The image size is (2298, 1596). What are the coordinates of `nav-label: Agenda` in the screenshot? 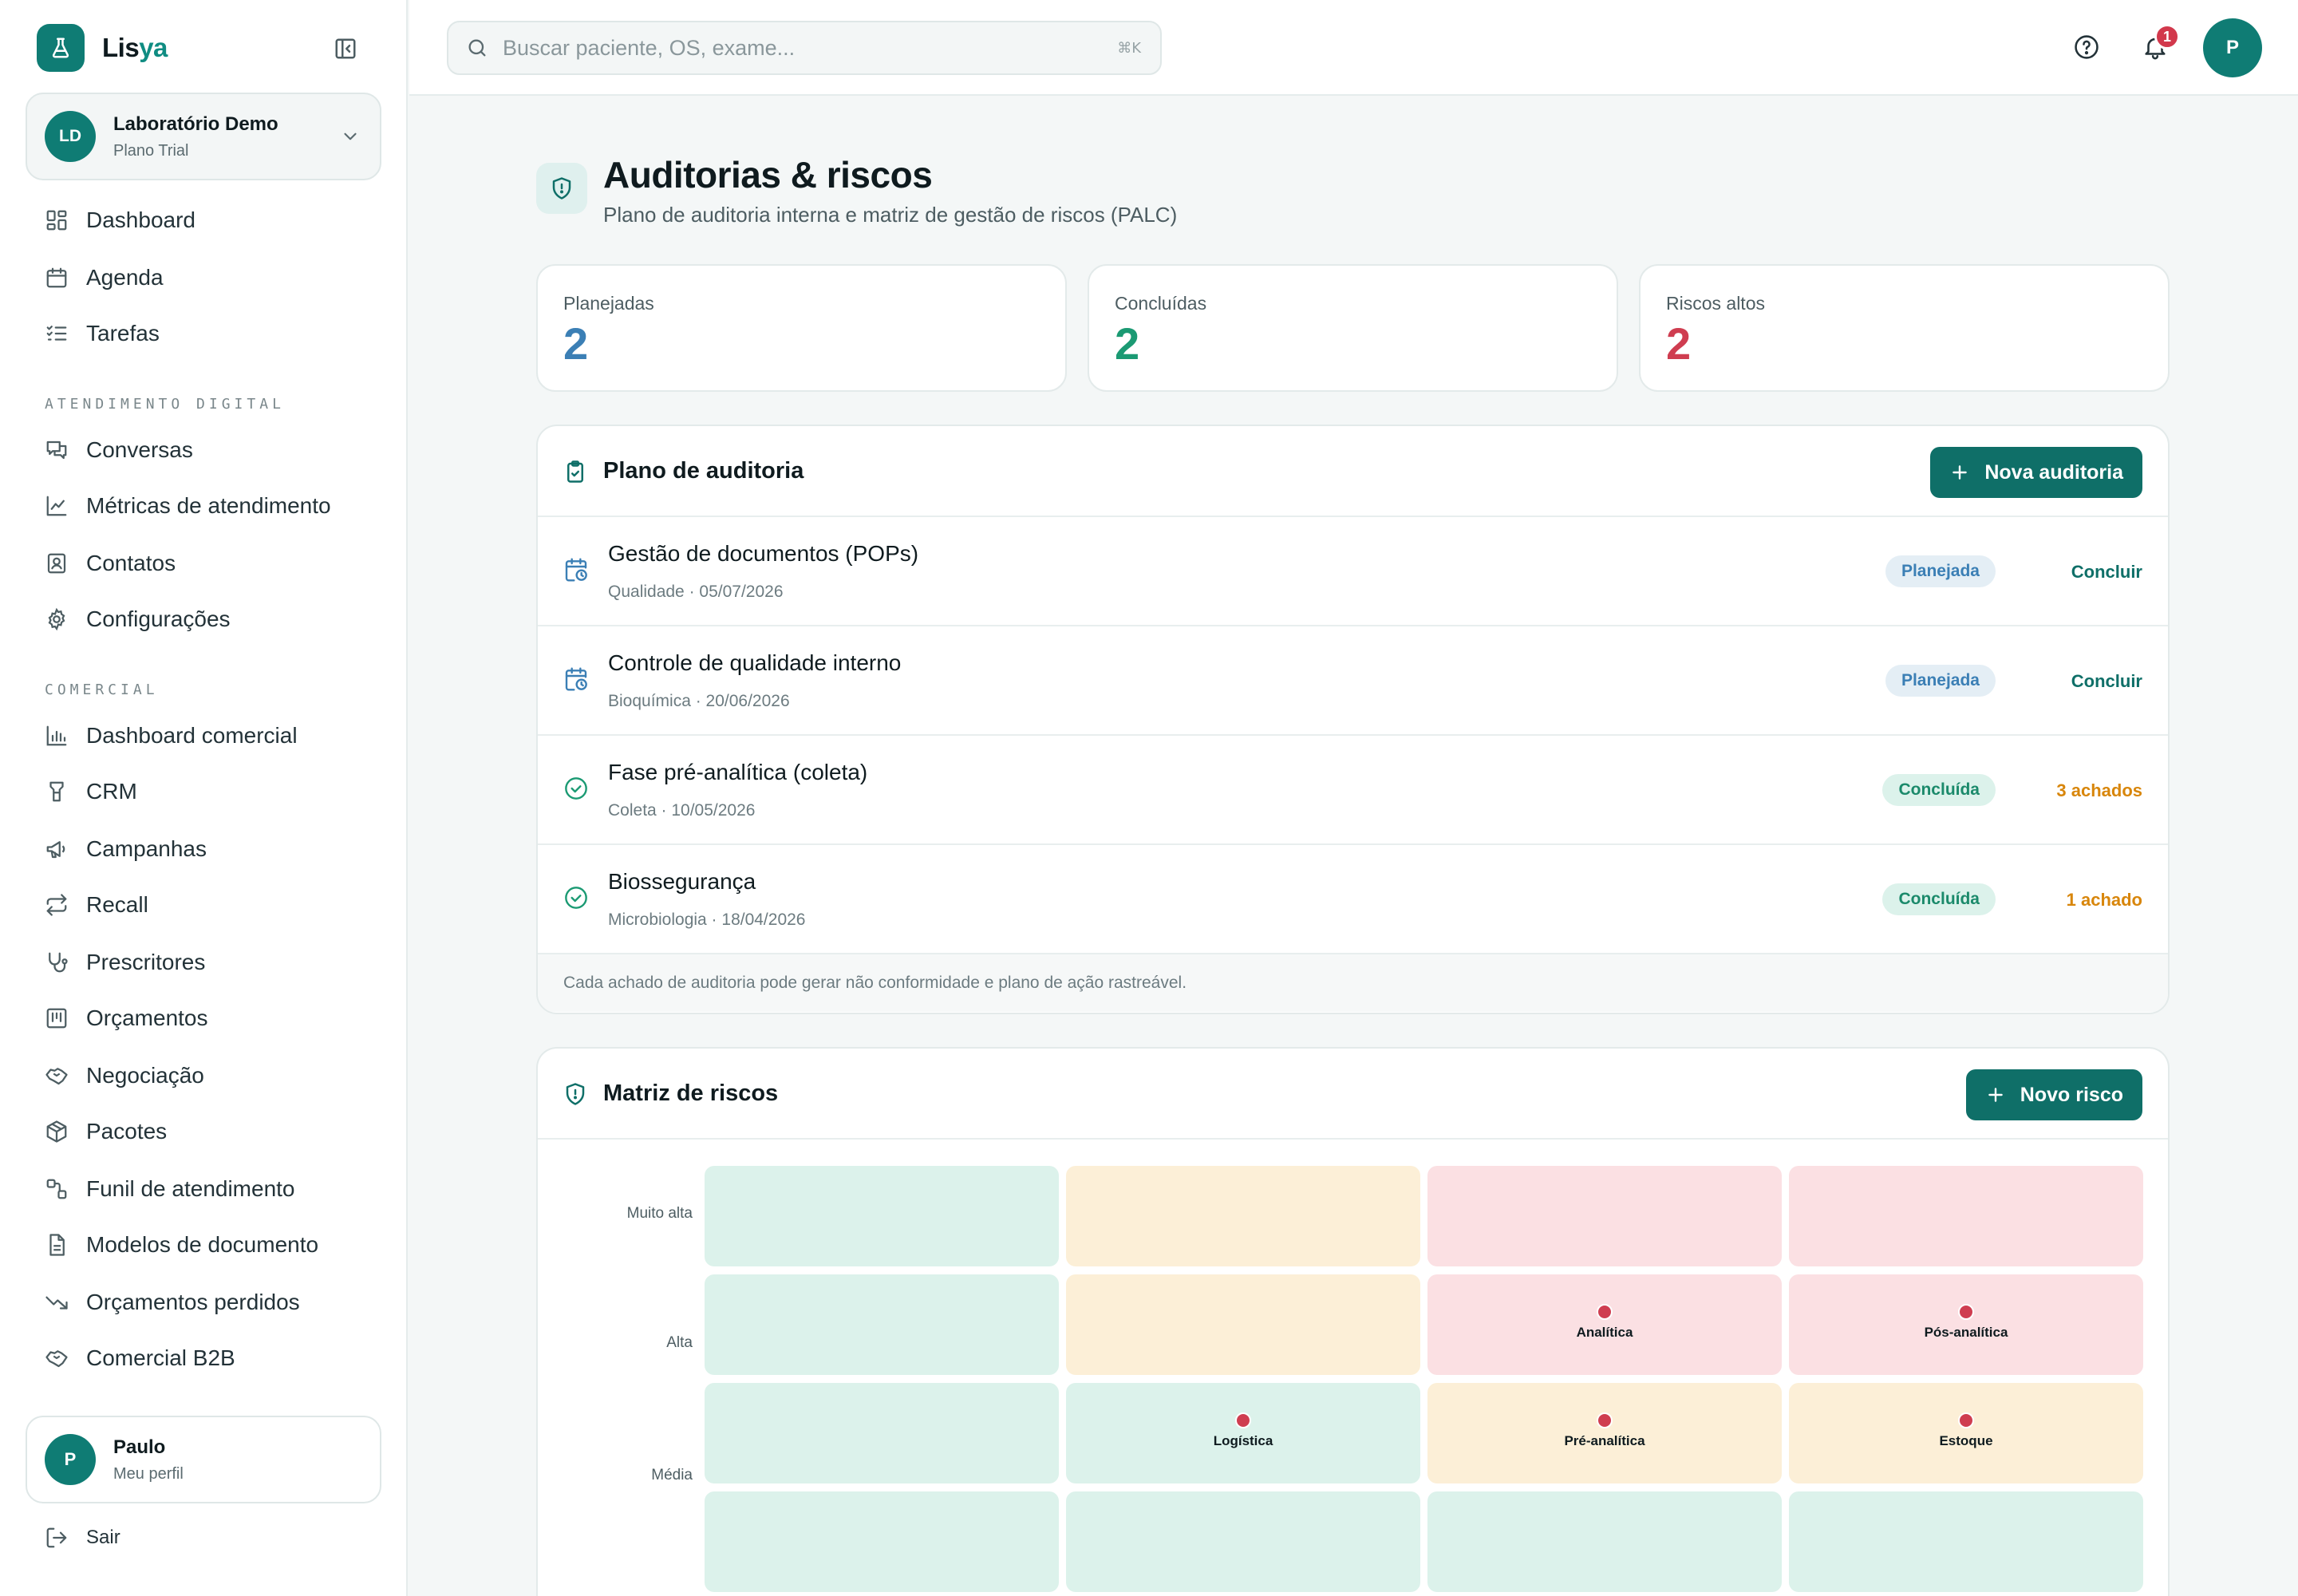 It's located at (125, 277).